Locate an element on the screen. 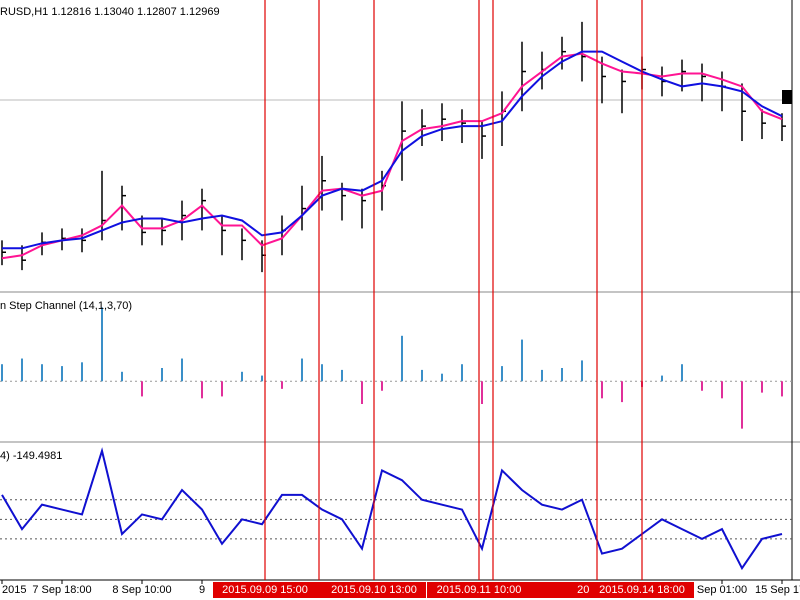 The height and width of the screenshot is (600, 800). marker-label: 2015.09.09 15:00 is located at coordinates (265, 590).